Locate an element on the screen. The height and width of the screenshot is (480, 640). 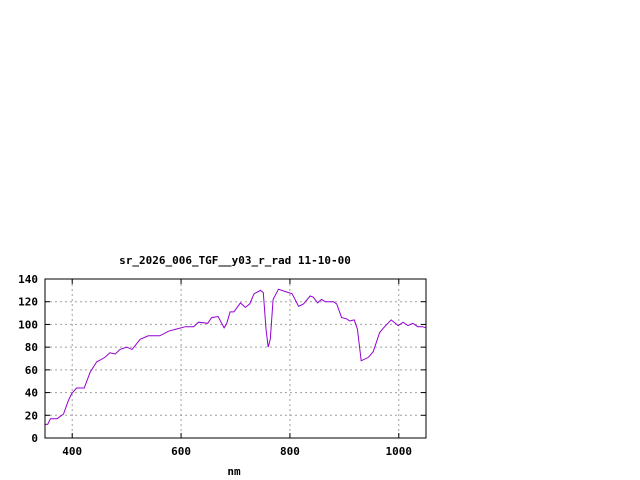
x-tick-label: 600 is located at coordinates (181, 451).